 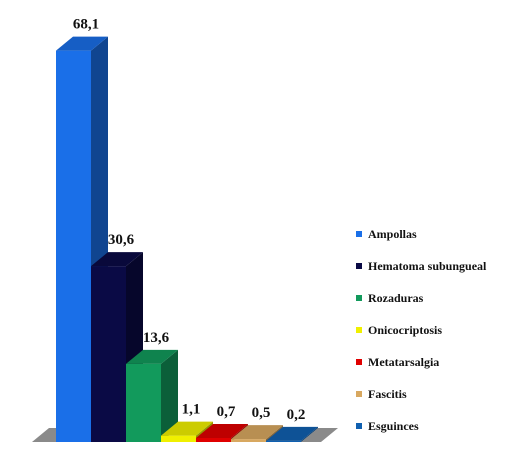 I want to click on bar-front-onicocriptosis, so click(x=178, y=438).